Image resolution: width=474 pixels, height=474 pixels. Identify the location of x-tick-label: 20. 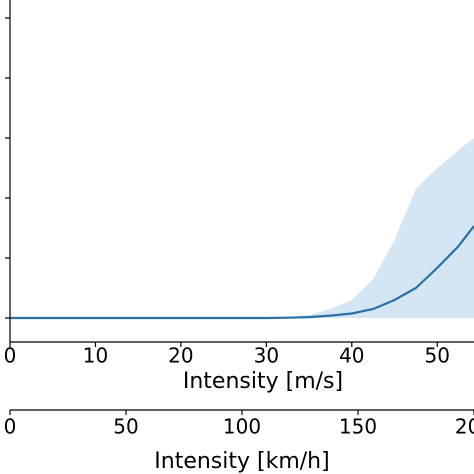
(180, 356).